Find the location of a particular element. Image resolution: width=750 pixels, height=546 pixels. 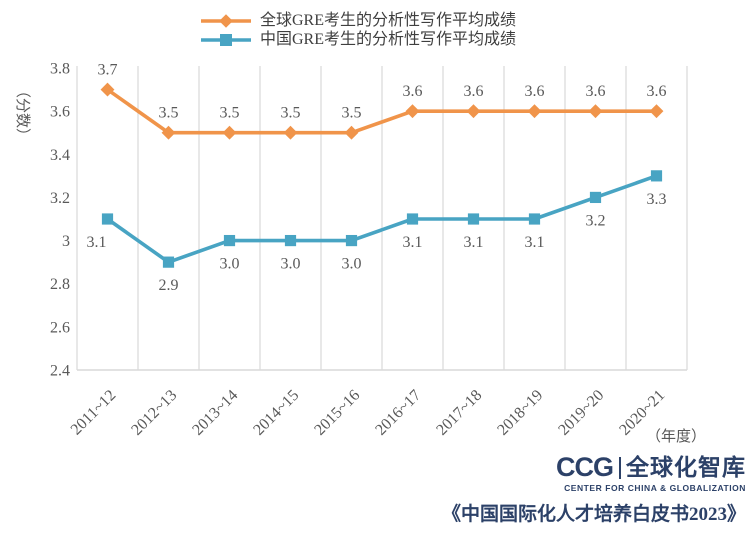

x-tick-label: 2015~16 is located at coordinates (337, 413).